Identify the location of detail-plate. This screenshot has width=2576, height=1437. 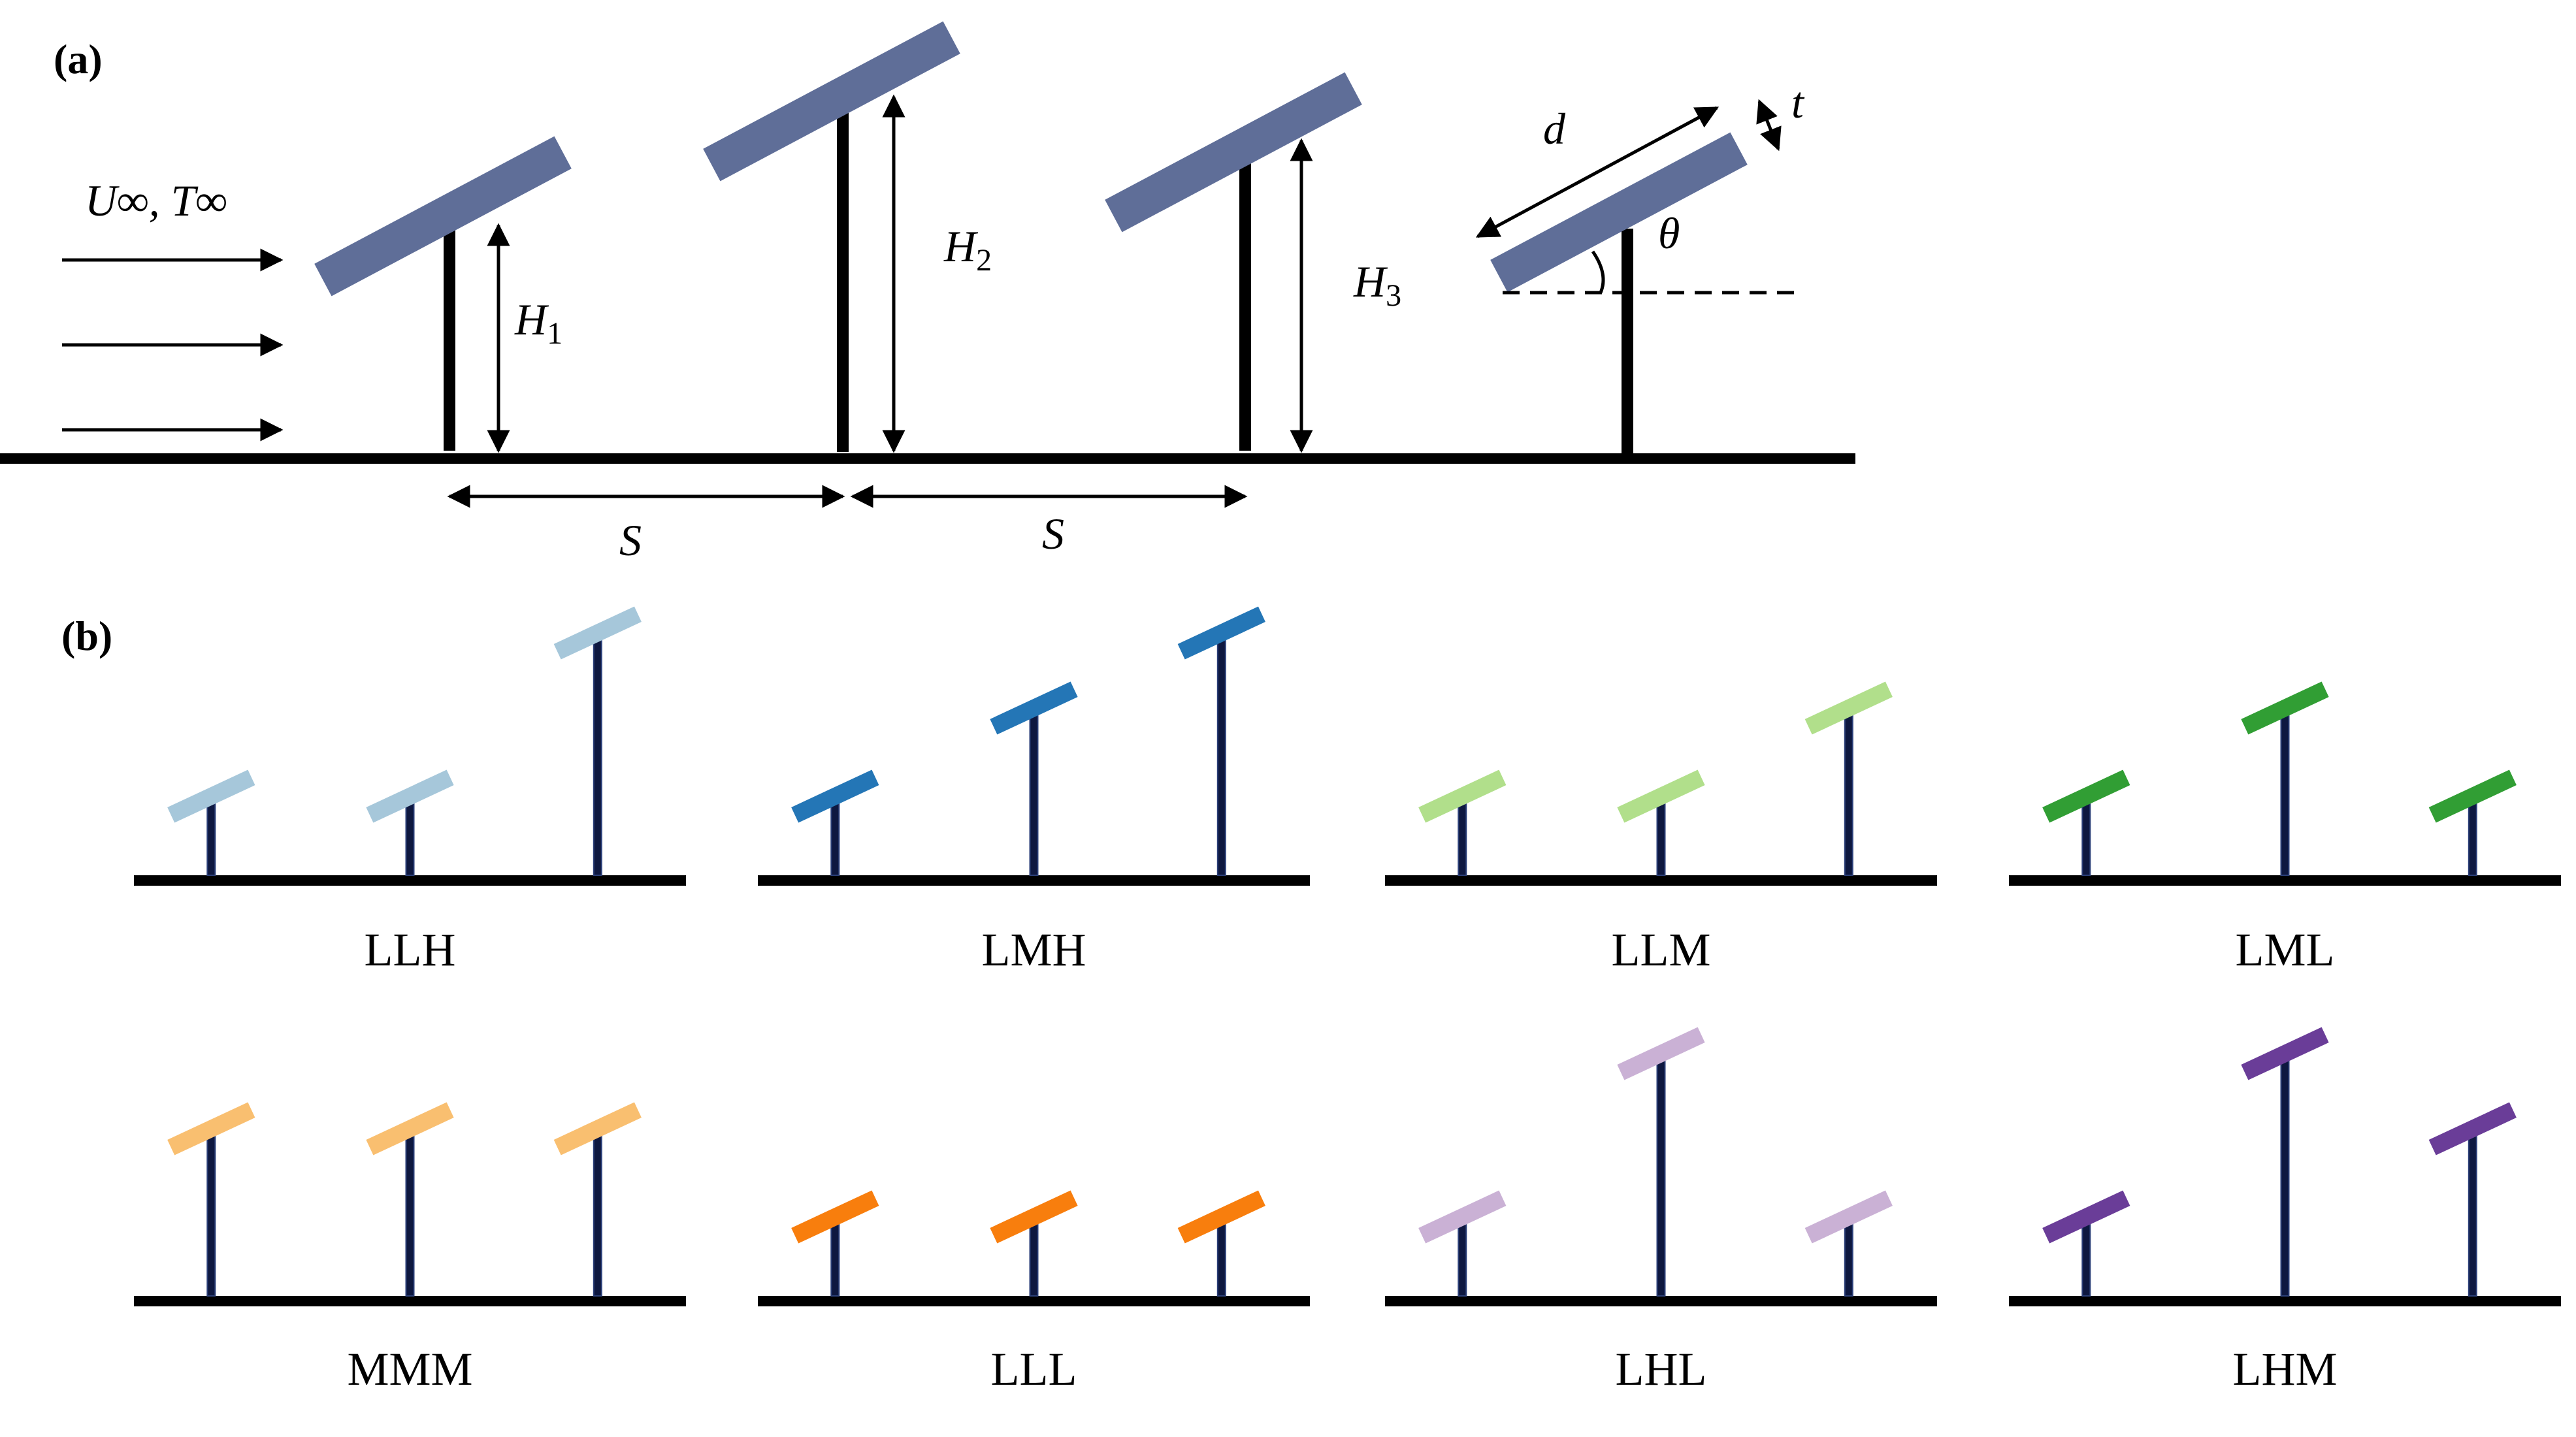
(1619, 213).